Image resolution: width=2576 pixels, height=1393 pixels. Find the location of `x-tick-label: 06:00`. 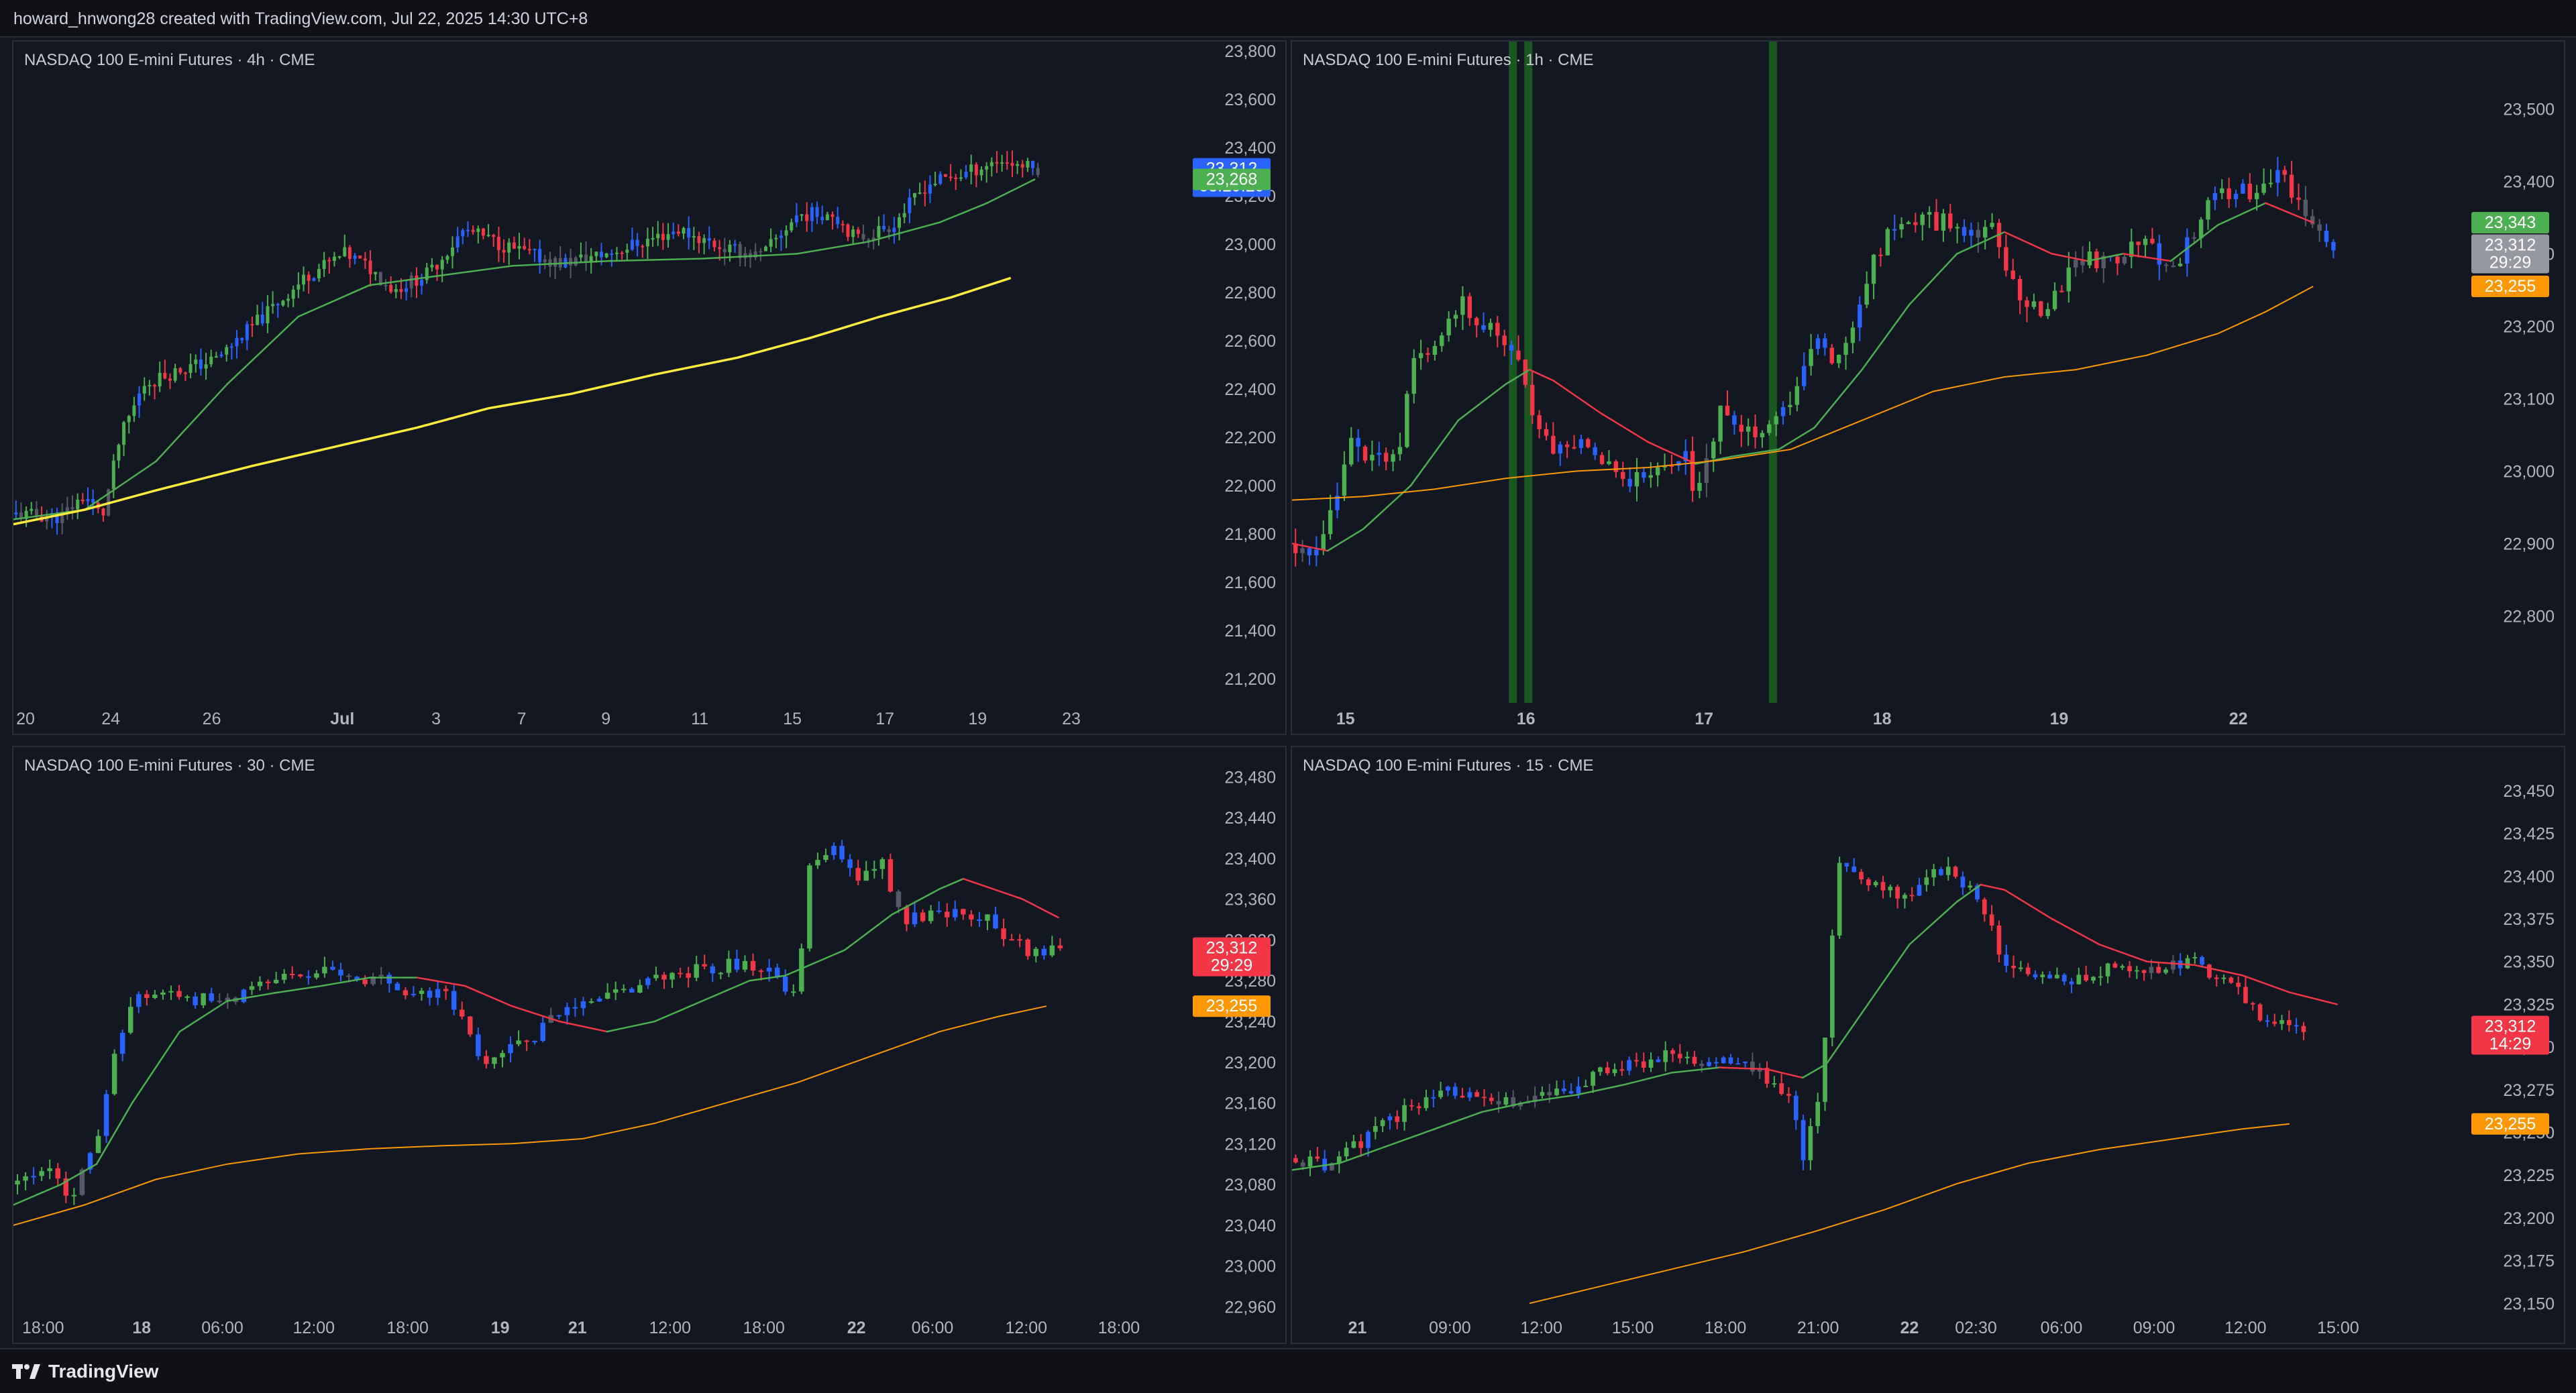

x-tick-label: 06:00 is located at coordinates (222, 1328).